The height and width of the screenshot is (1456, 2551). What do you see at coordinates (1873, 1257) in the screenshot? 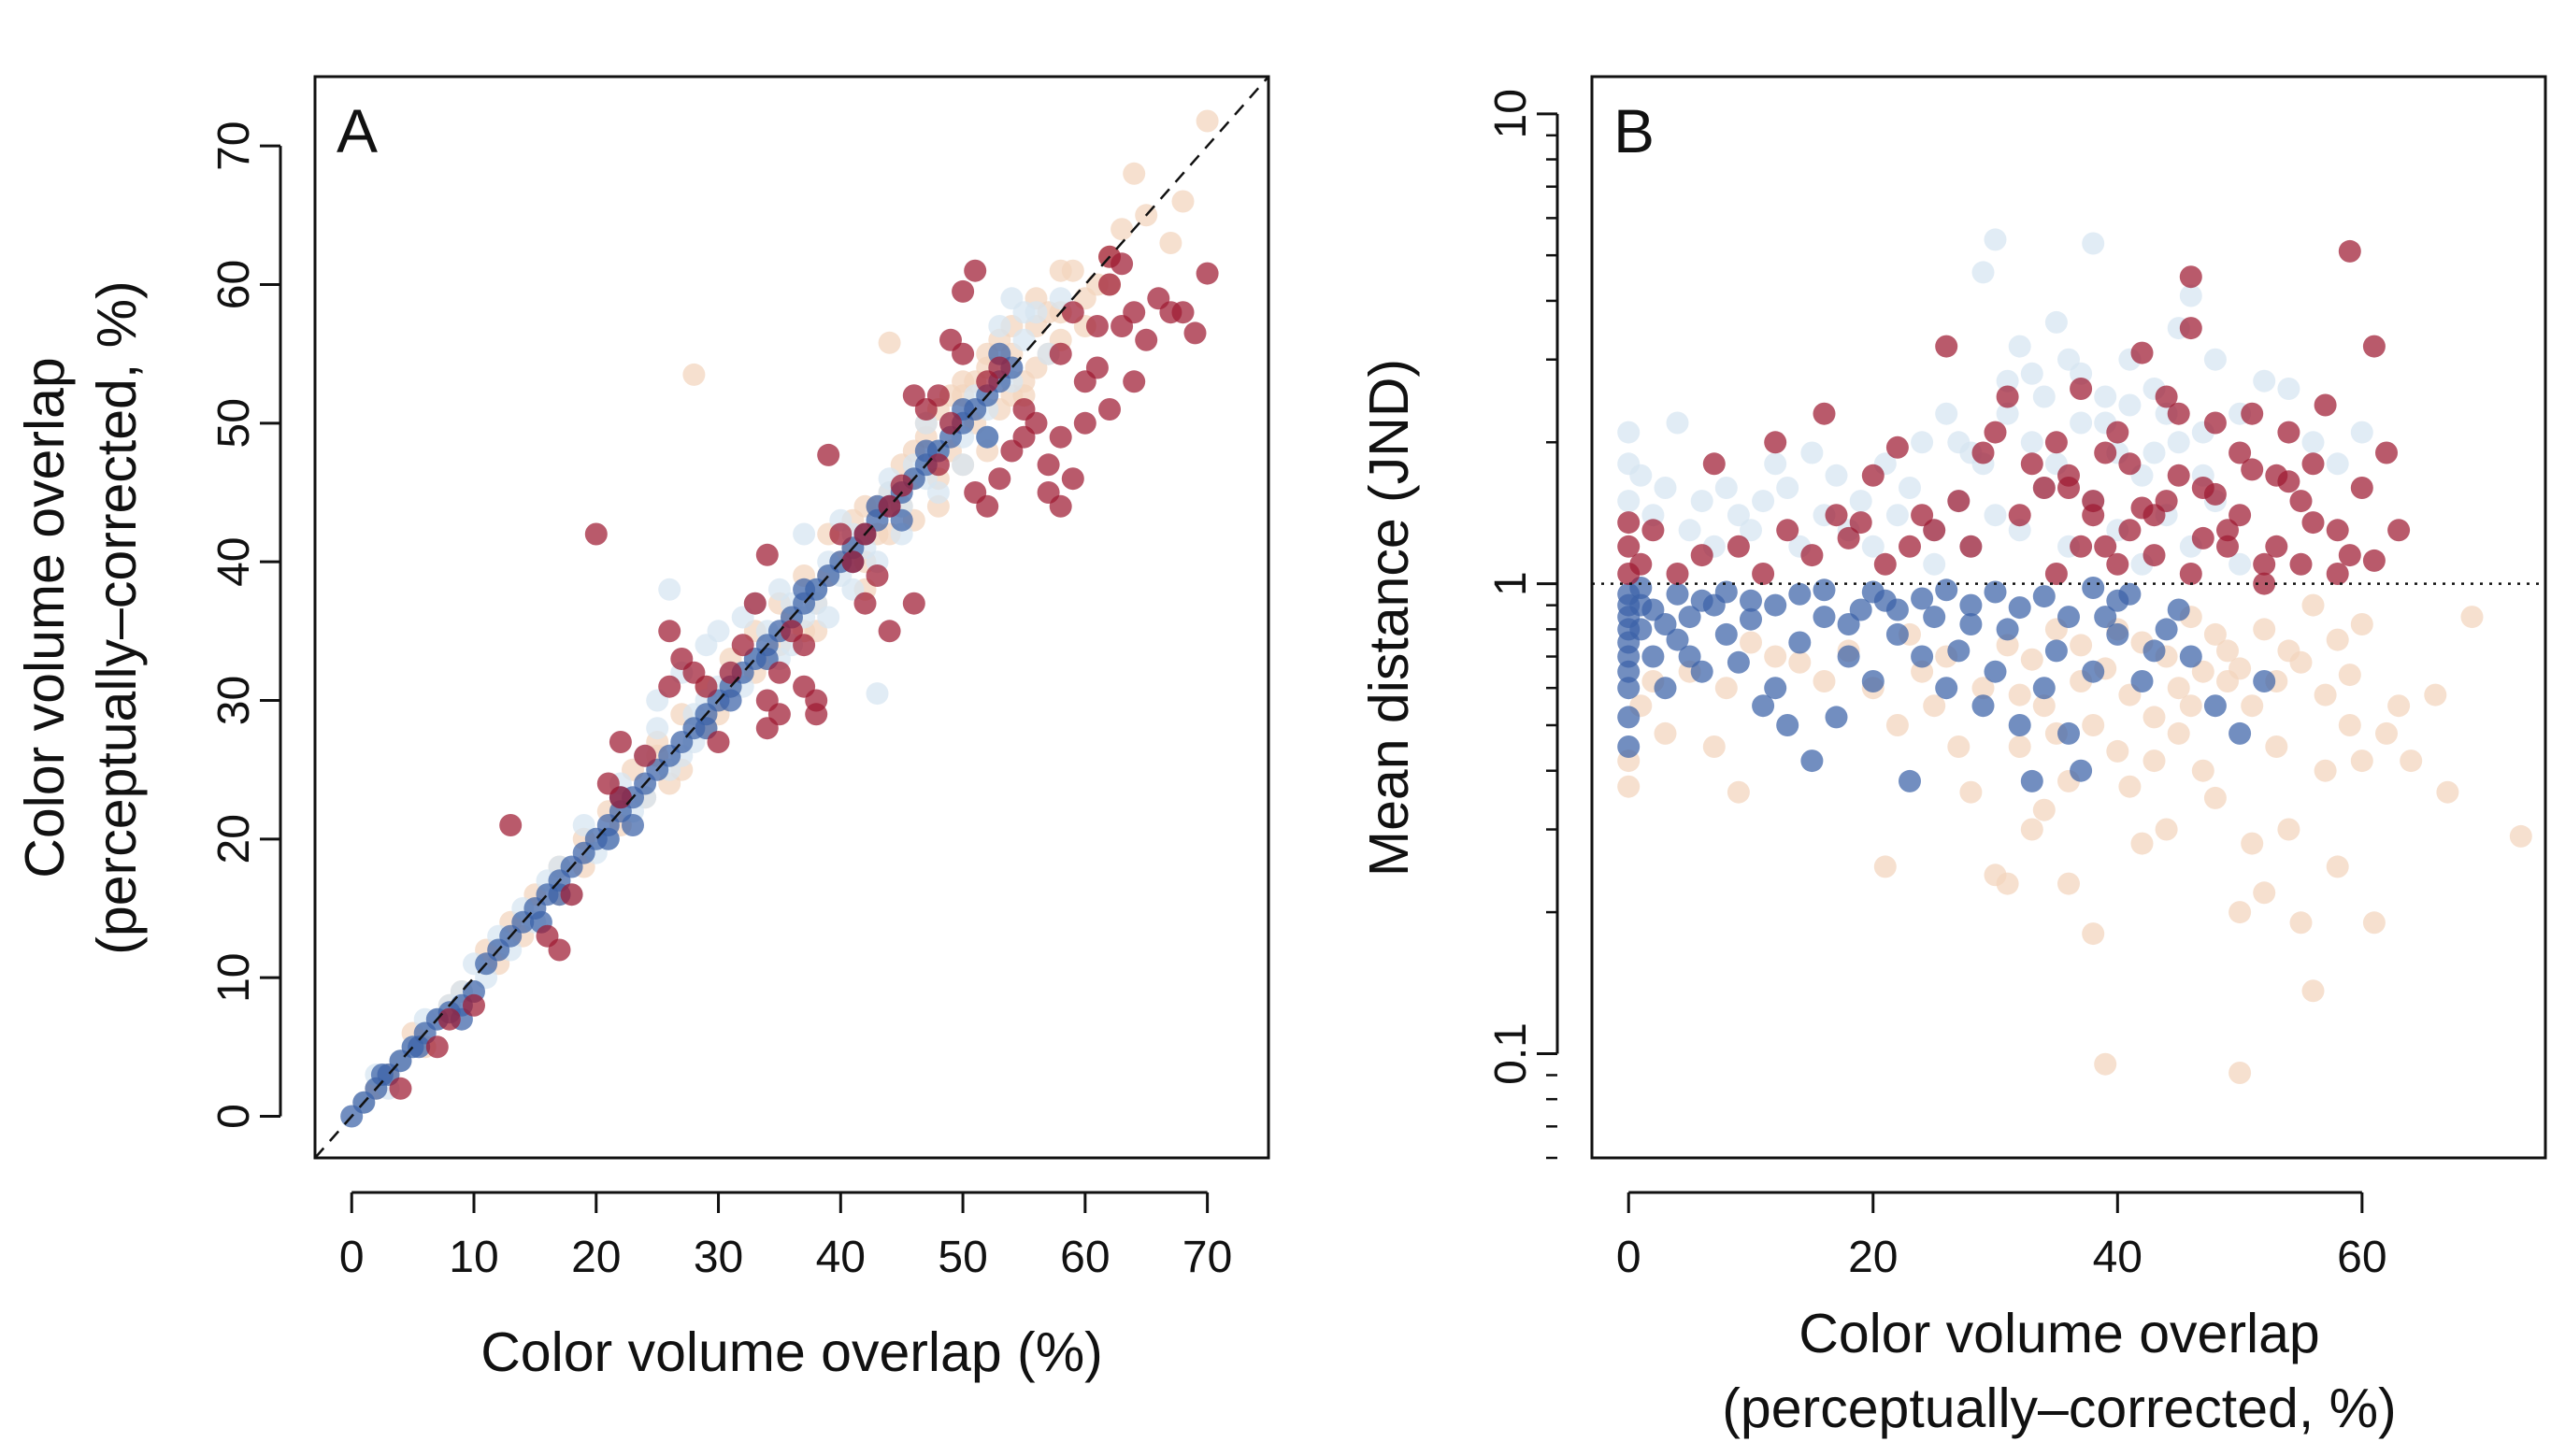
I see `panel-b-x-tick-label: 20` at bounding box center [1873, 1257].